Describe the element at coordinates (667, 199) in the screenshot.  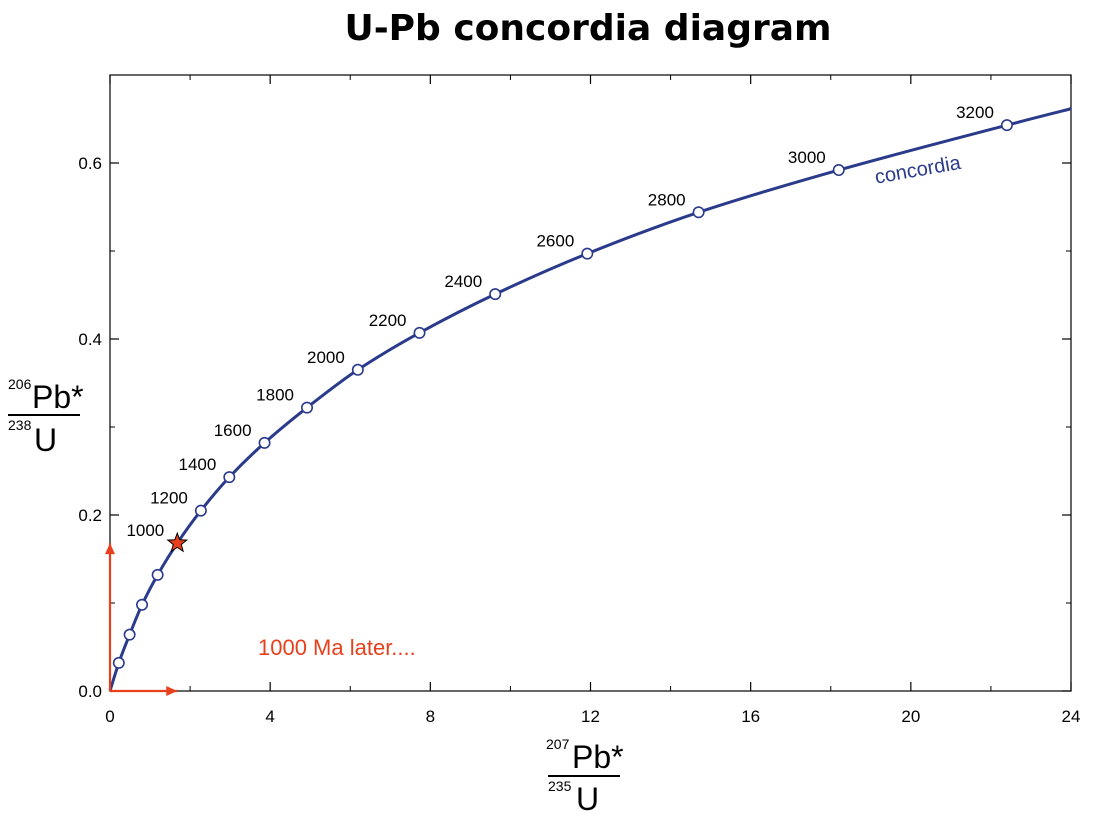
I see `age-label: 2800` at that location.